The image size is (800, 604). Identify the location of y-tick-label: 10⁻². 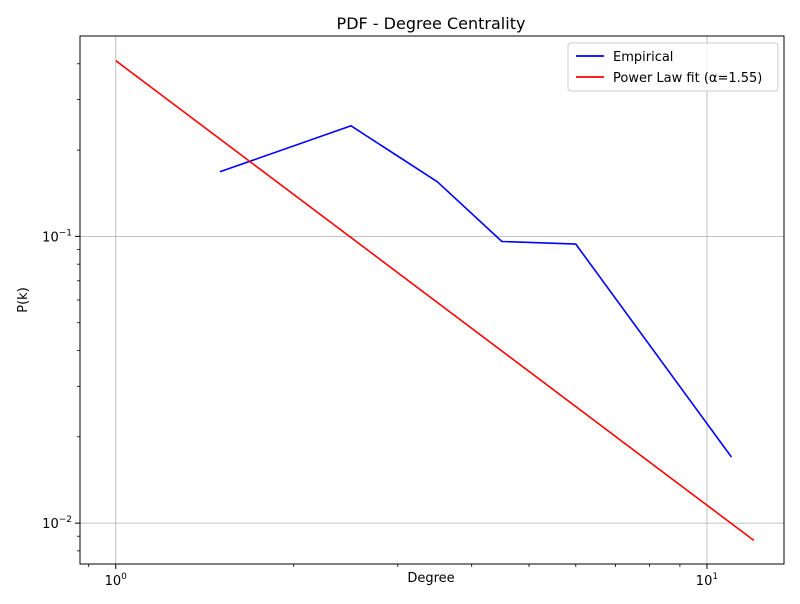
(57, 523).